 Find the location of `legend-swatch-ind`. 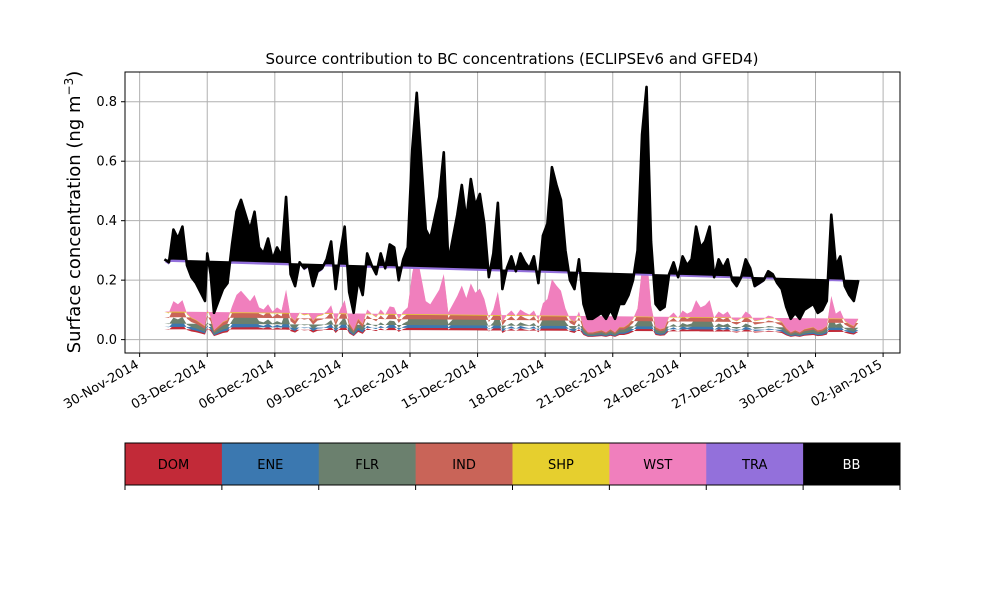

legend-swatch-ind is located at coordinates (464, 464).